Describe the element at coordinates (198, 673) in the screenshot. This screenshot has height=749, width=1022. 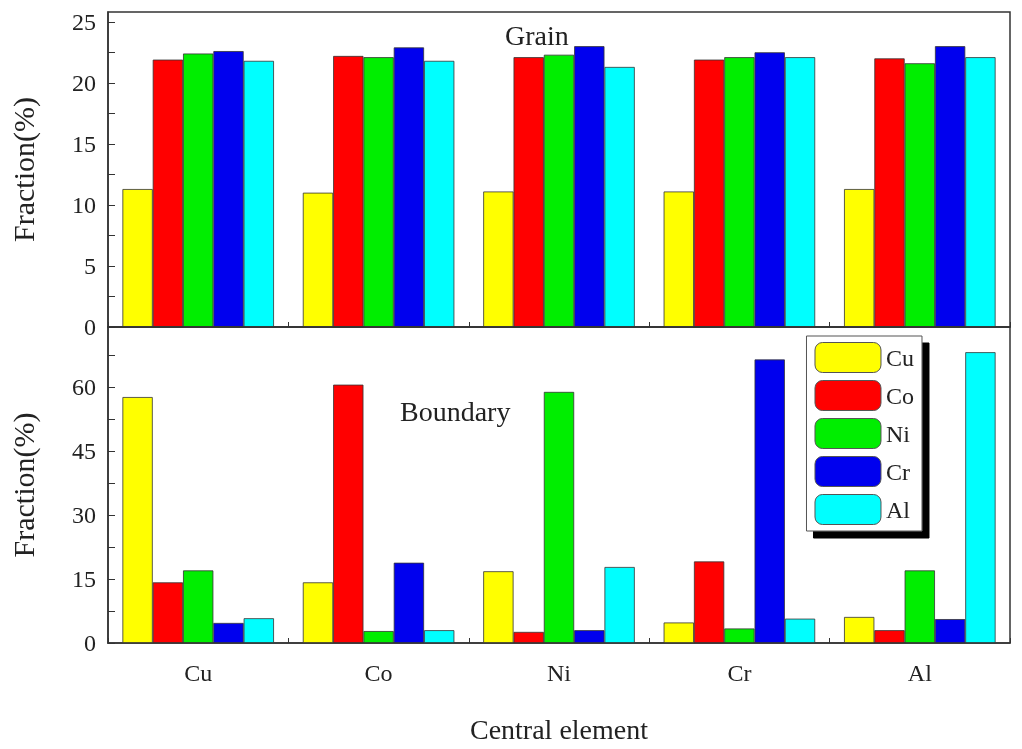
I see `x-tick-label: Cu` at that location.